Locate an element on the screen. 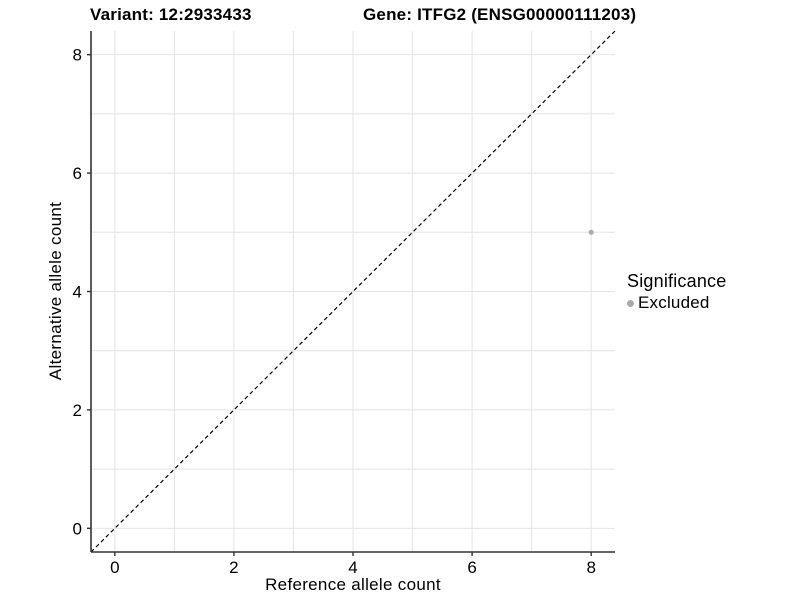 Image resolution: width=800 pixels, height=600 pixels. legend-title: Significance is located at coordinates (677, 281).